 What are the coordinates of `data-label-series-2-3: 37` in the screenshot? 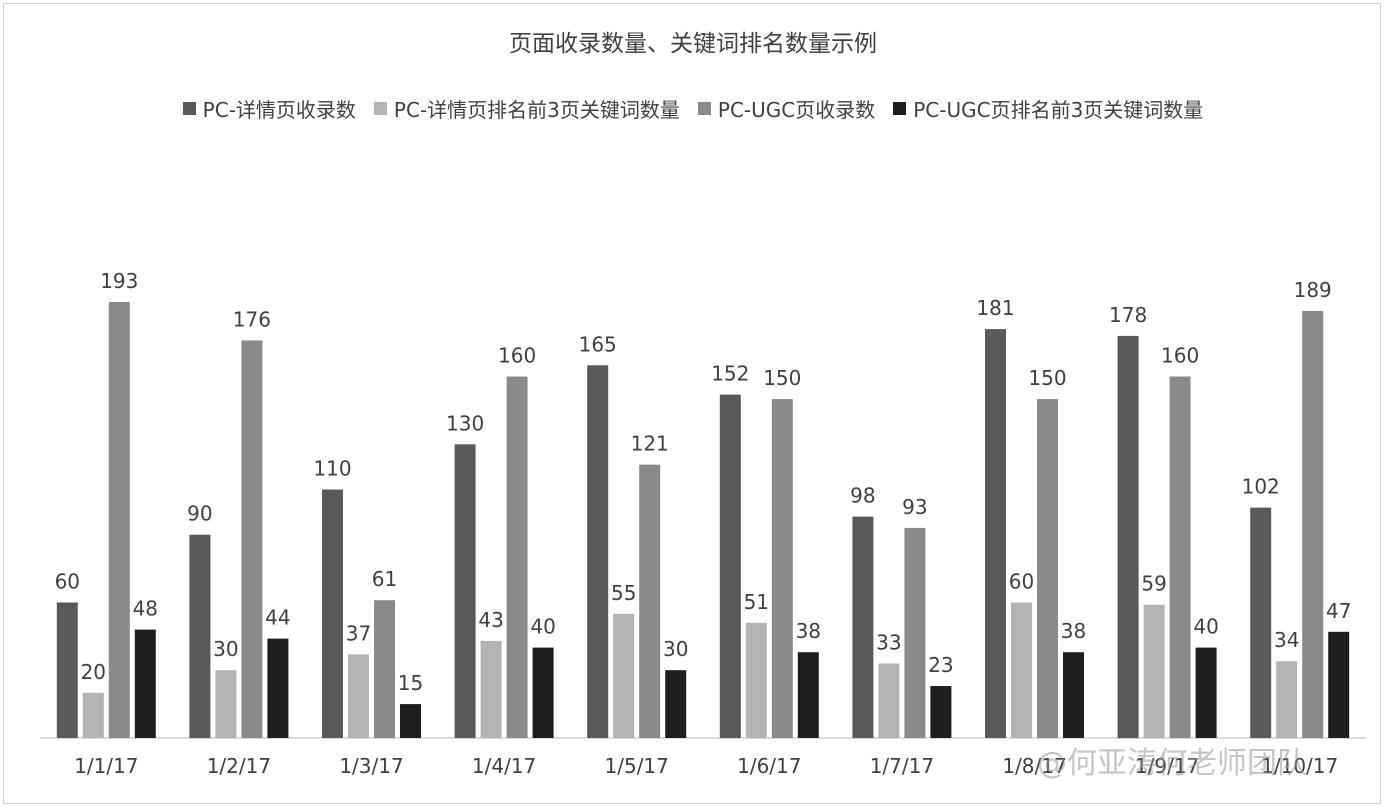 It's located at (358, 633).